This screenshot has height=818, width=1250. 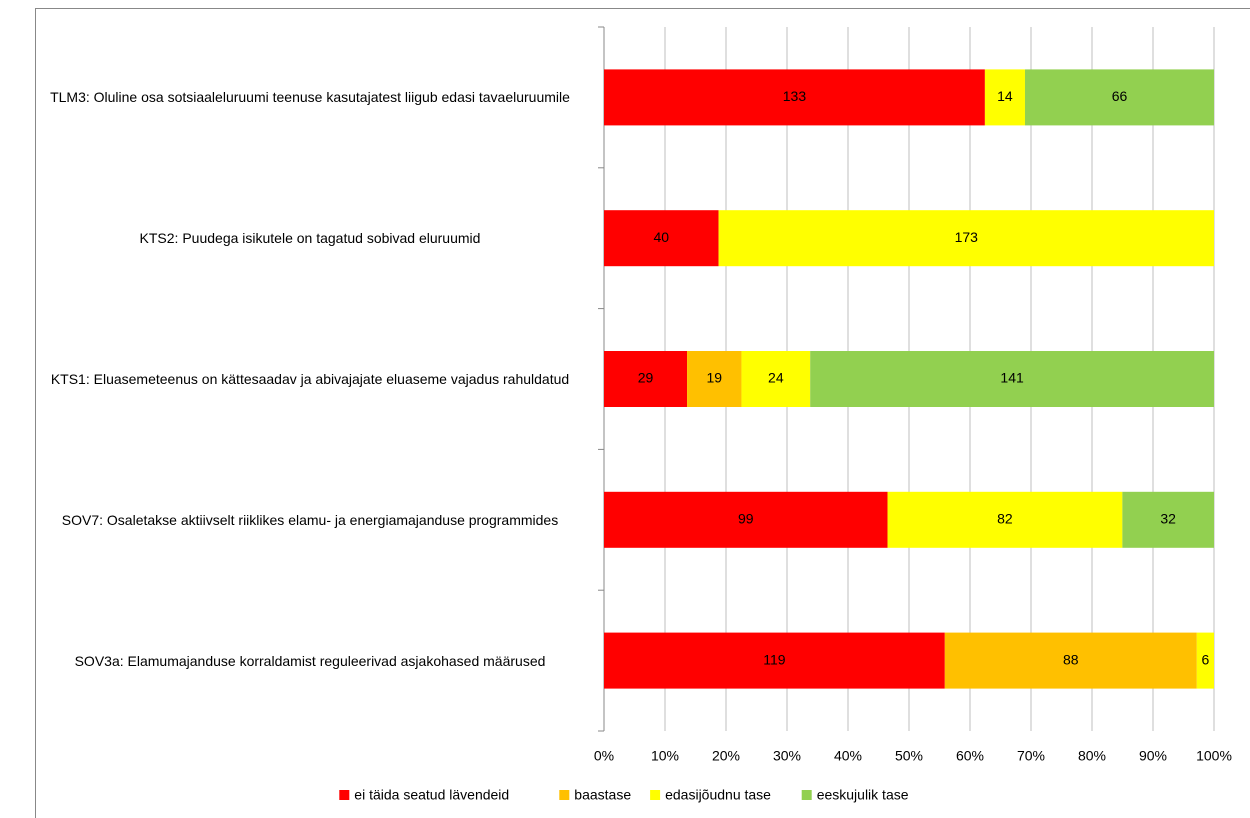 I want to click on data-label: 119, so click(x=774, y=659).